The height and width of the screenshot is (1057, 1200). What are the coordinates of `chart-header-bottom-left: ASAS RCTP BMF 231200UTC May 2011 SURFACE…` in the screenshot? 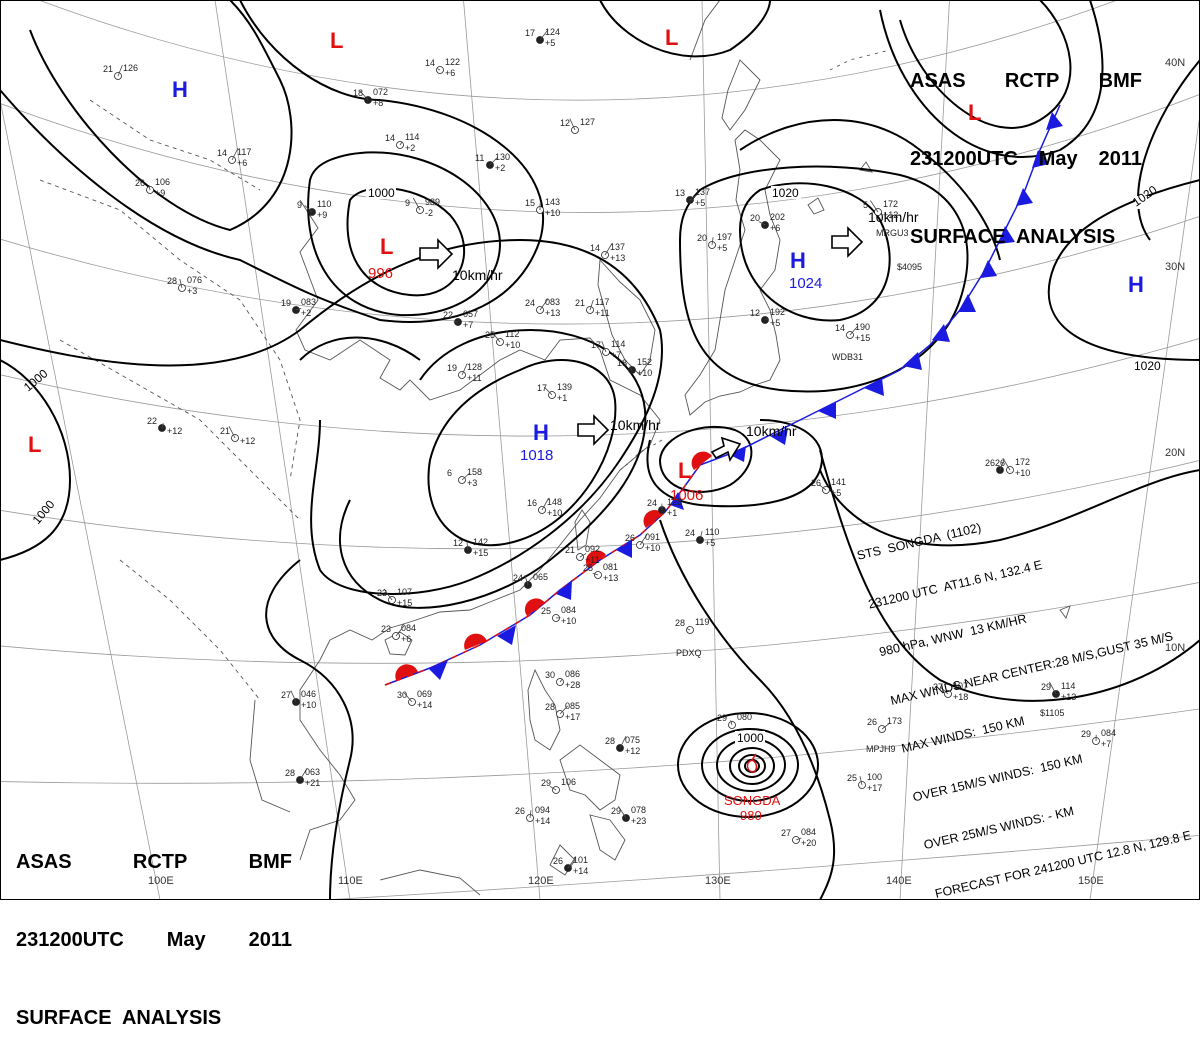 It's located at (154, 927).